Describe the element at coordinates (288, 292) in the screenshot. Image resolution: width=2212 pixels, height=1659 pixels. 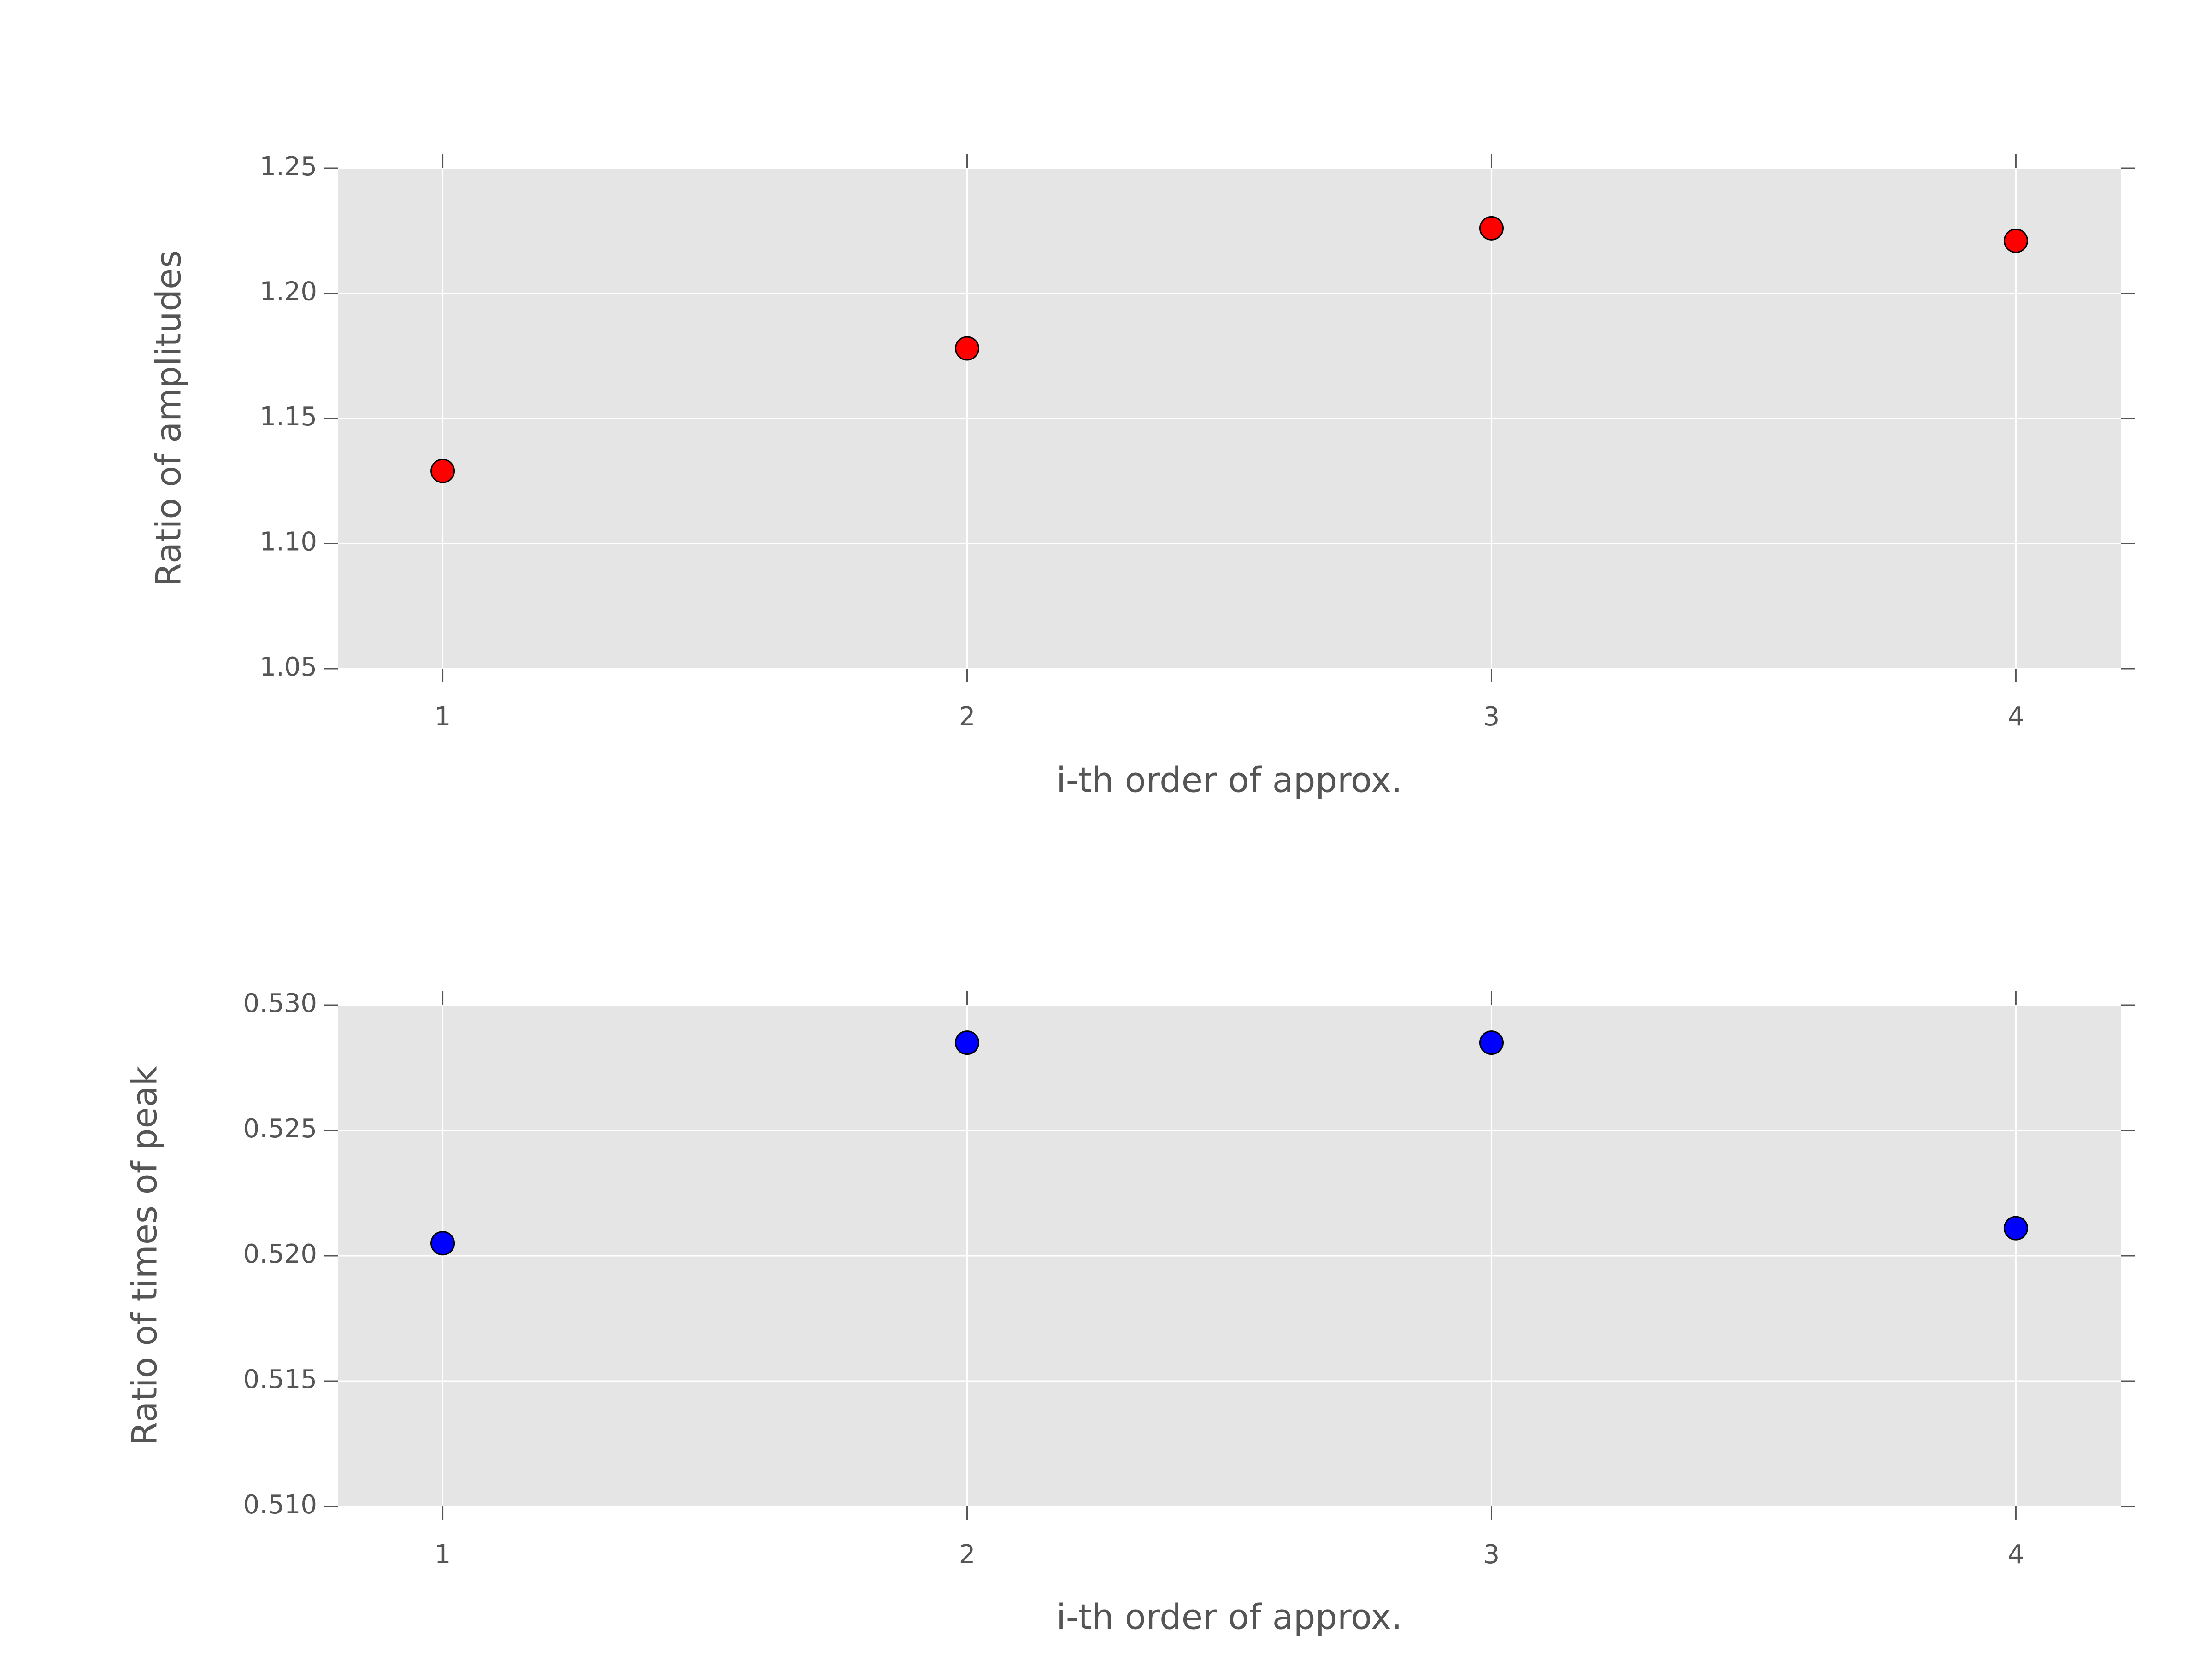
I see `y-tick-label: 1.20` at that location.